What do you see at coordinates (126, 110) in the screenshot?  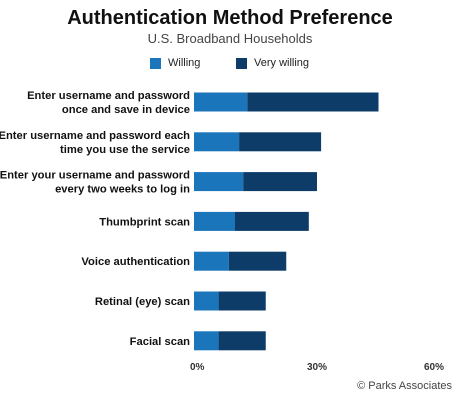 I see `category-label-line: once and save in device` at bounding box center [126, 110].